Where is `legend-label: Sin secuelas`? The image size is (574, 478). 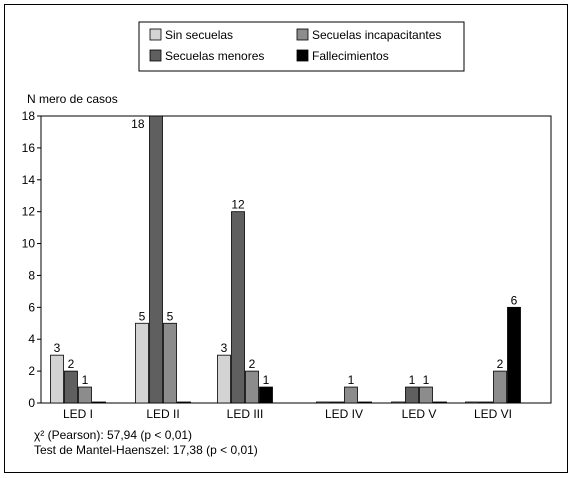 legend-label: Sin secuelas is located at coordinates (199, 35).